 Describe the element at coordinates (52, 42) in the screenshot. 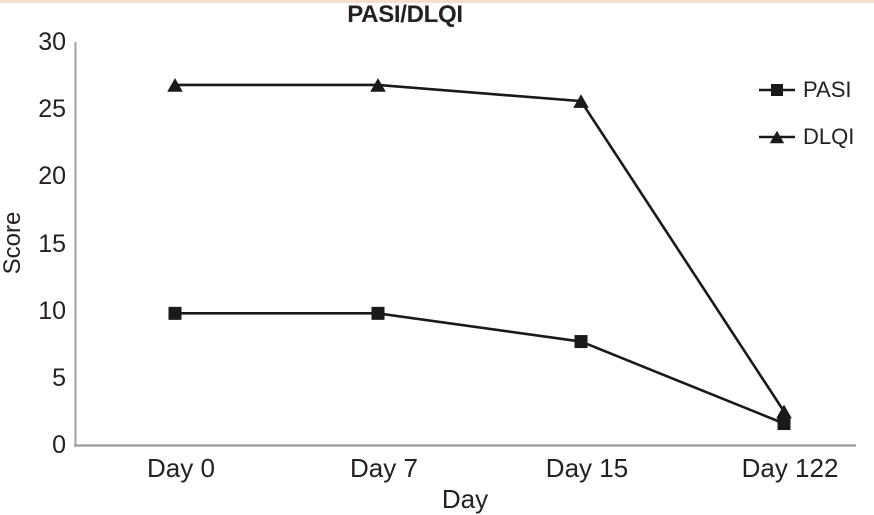

I see `y-tick-label: 30` at that location.